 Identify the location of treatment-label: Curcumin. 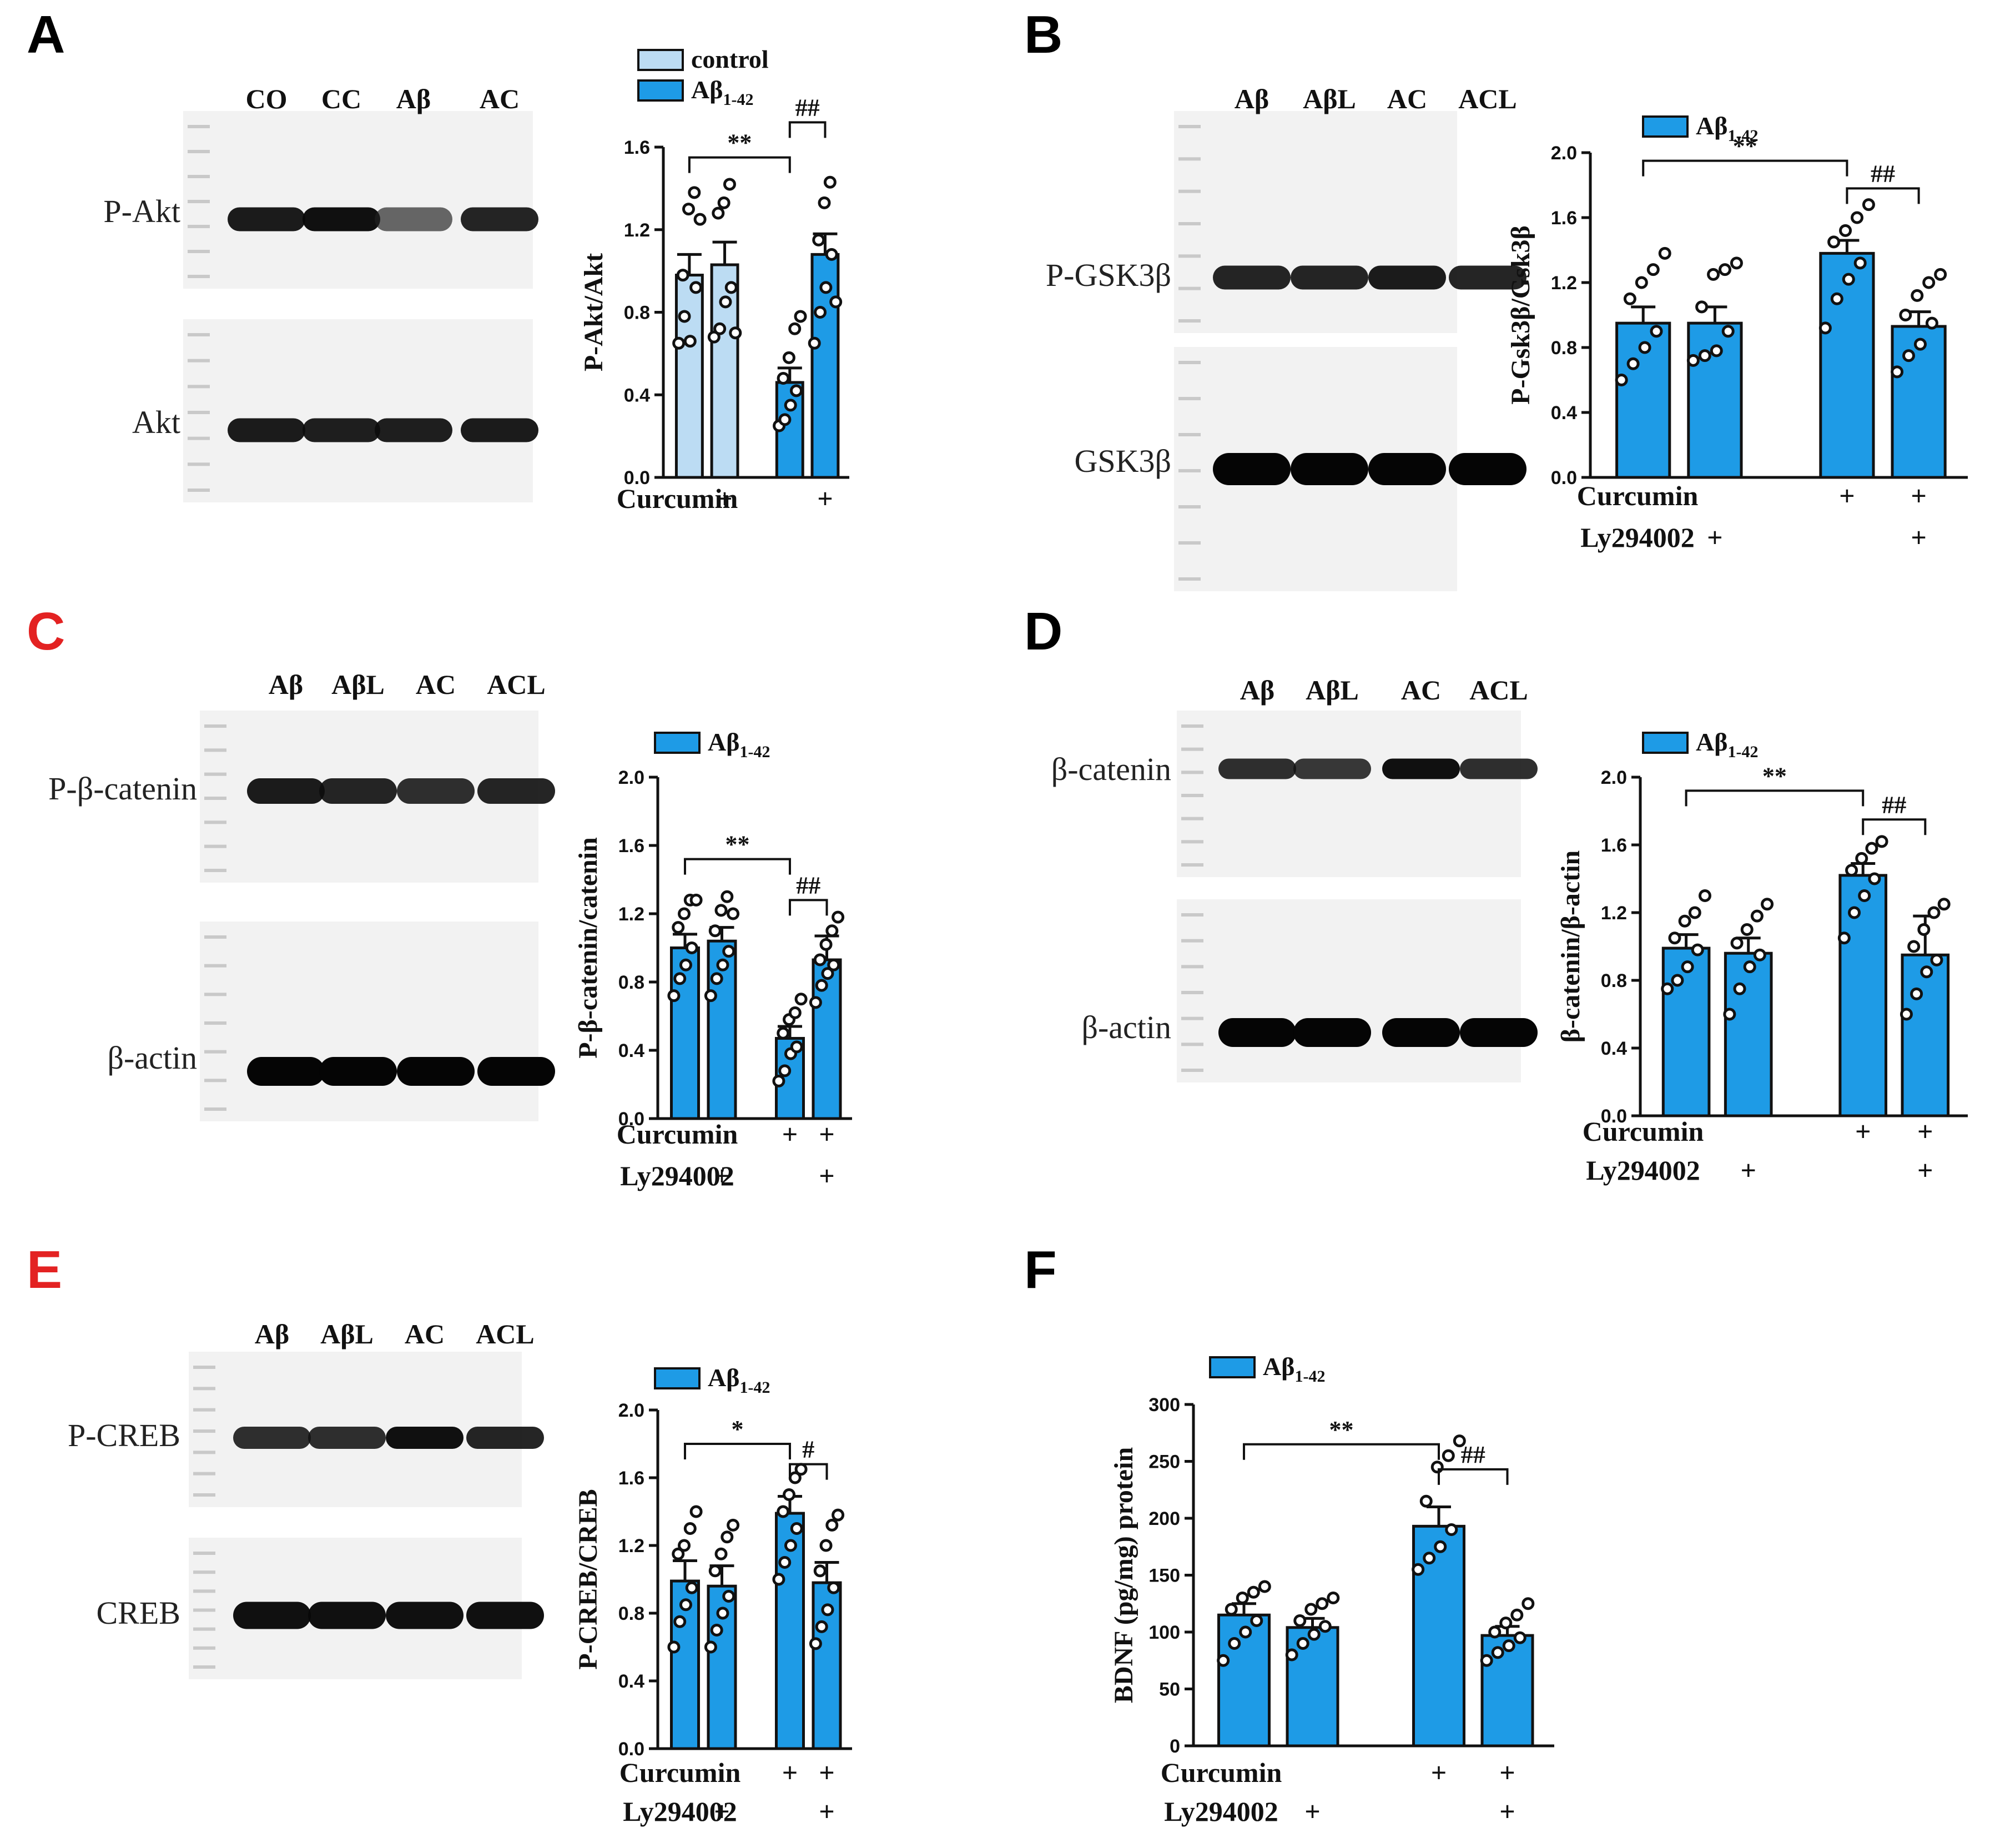
(677, 1134).